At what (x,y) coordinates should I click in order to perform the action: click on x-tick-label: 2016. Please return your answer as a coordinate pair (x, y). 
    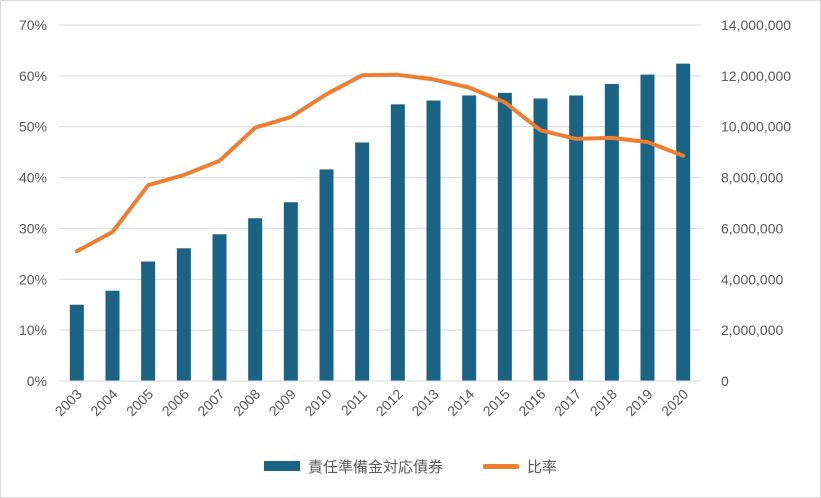
    Looking at the image, I should click on (531, 402).